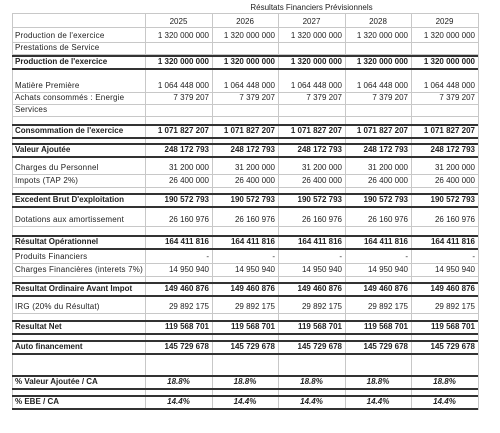 This screenshot has width=500, height=433. Describe the element at coordinates (57, 47) in the screenshot. I see `row-label: Prestations de Service` at that location.